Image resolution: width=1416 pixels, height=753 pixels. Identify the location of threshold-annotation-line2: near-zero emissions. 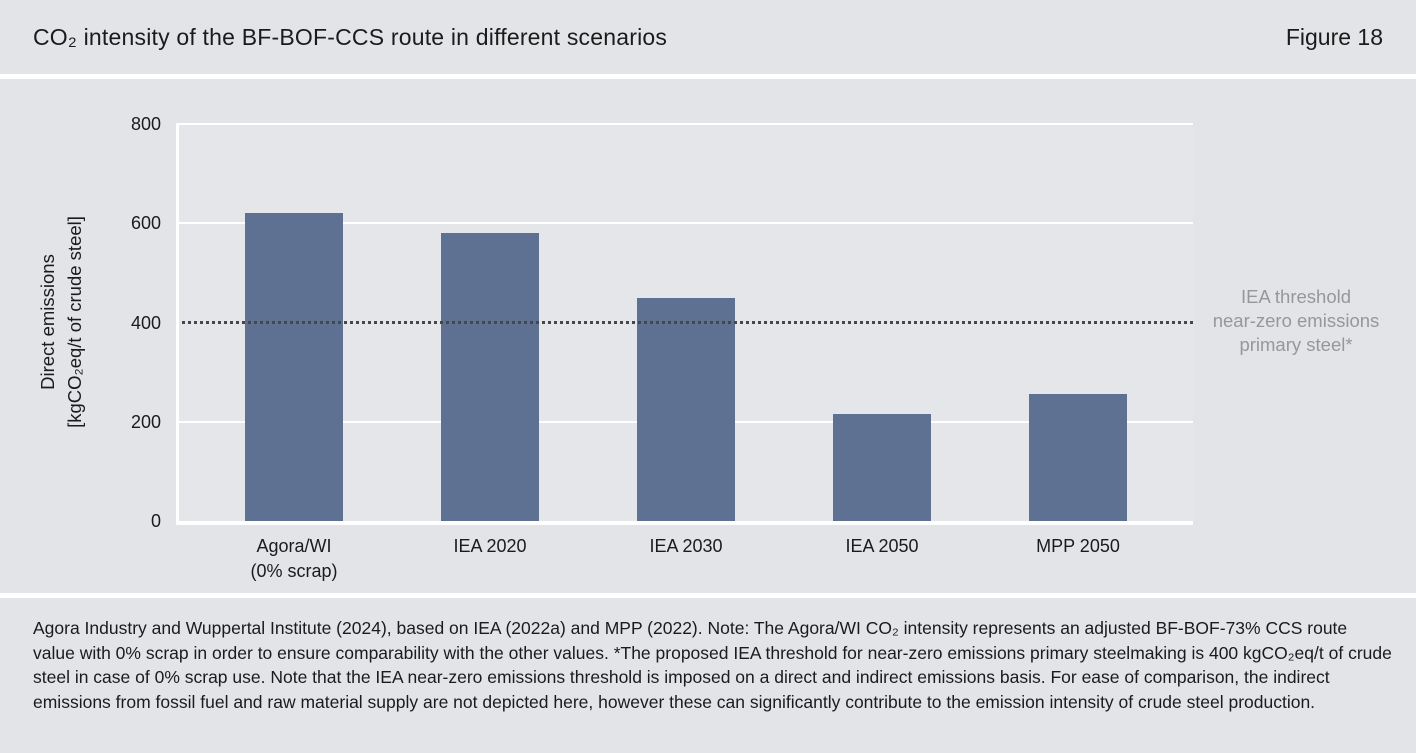
(1296, 320).